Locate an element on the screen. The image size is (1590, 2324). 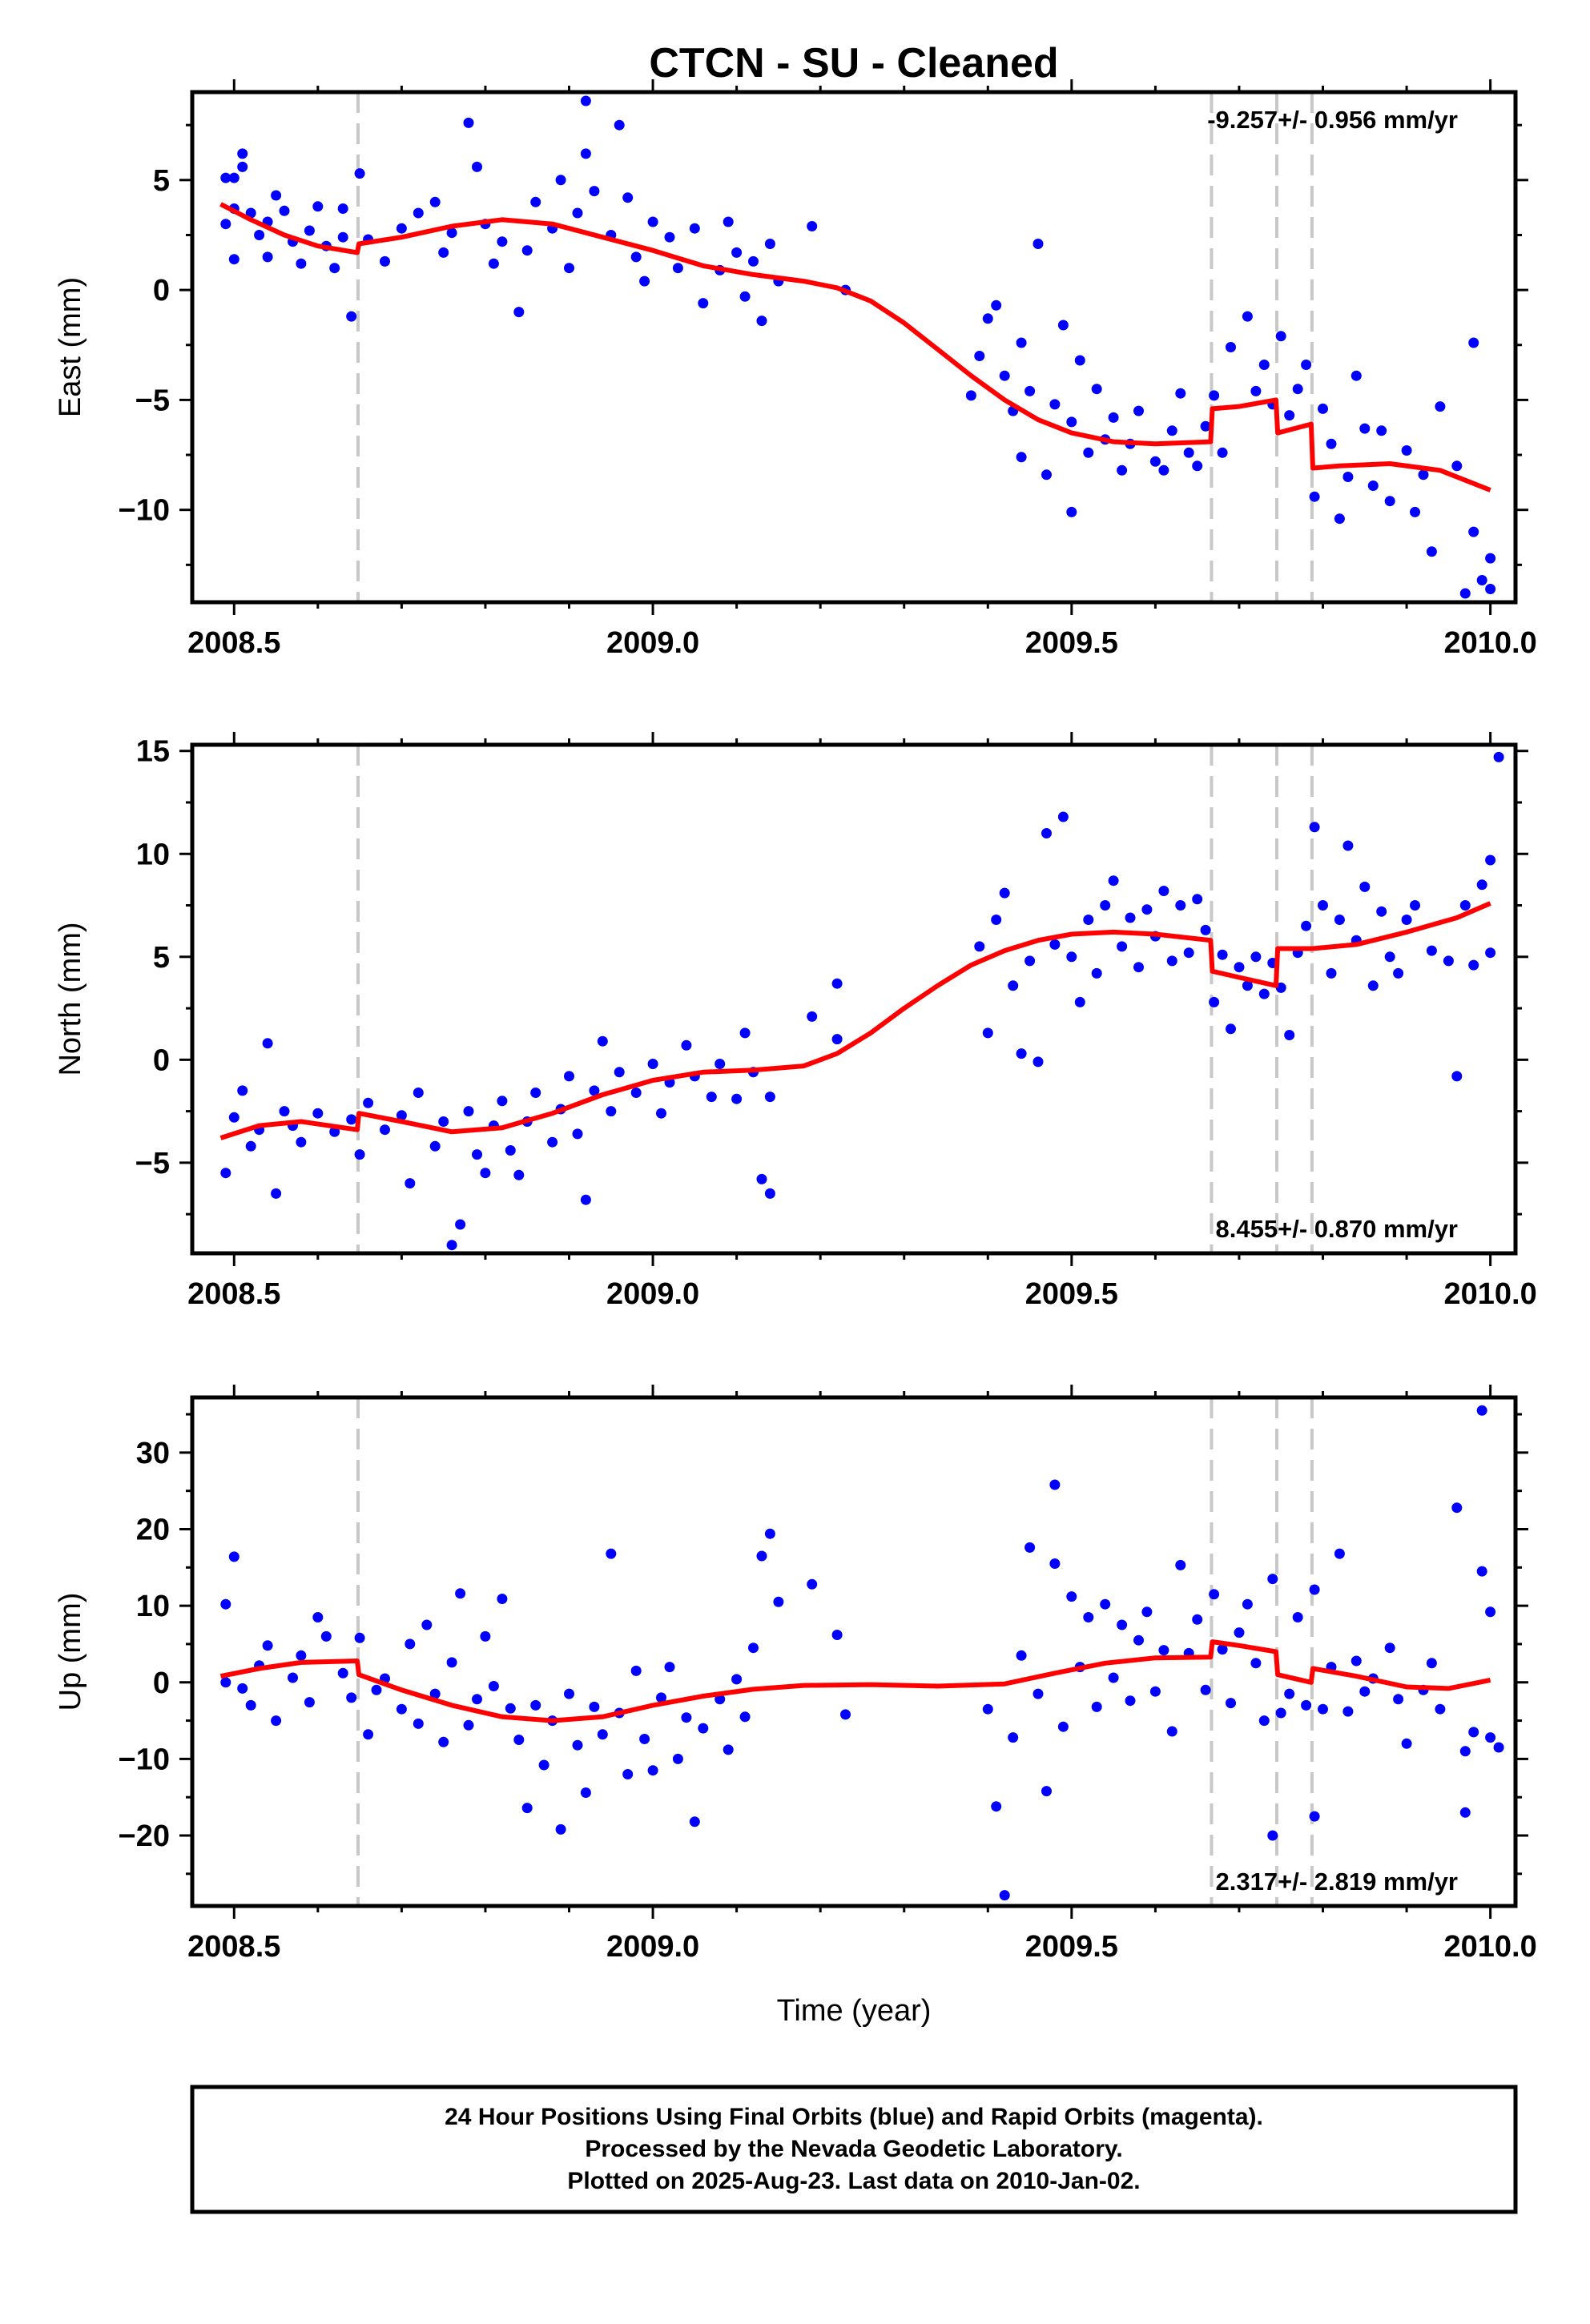
north-y-tick-label: 15 is located at coordinates (153, 752).